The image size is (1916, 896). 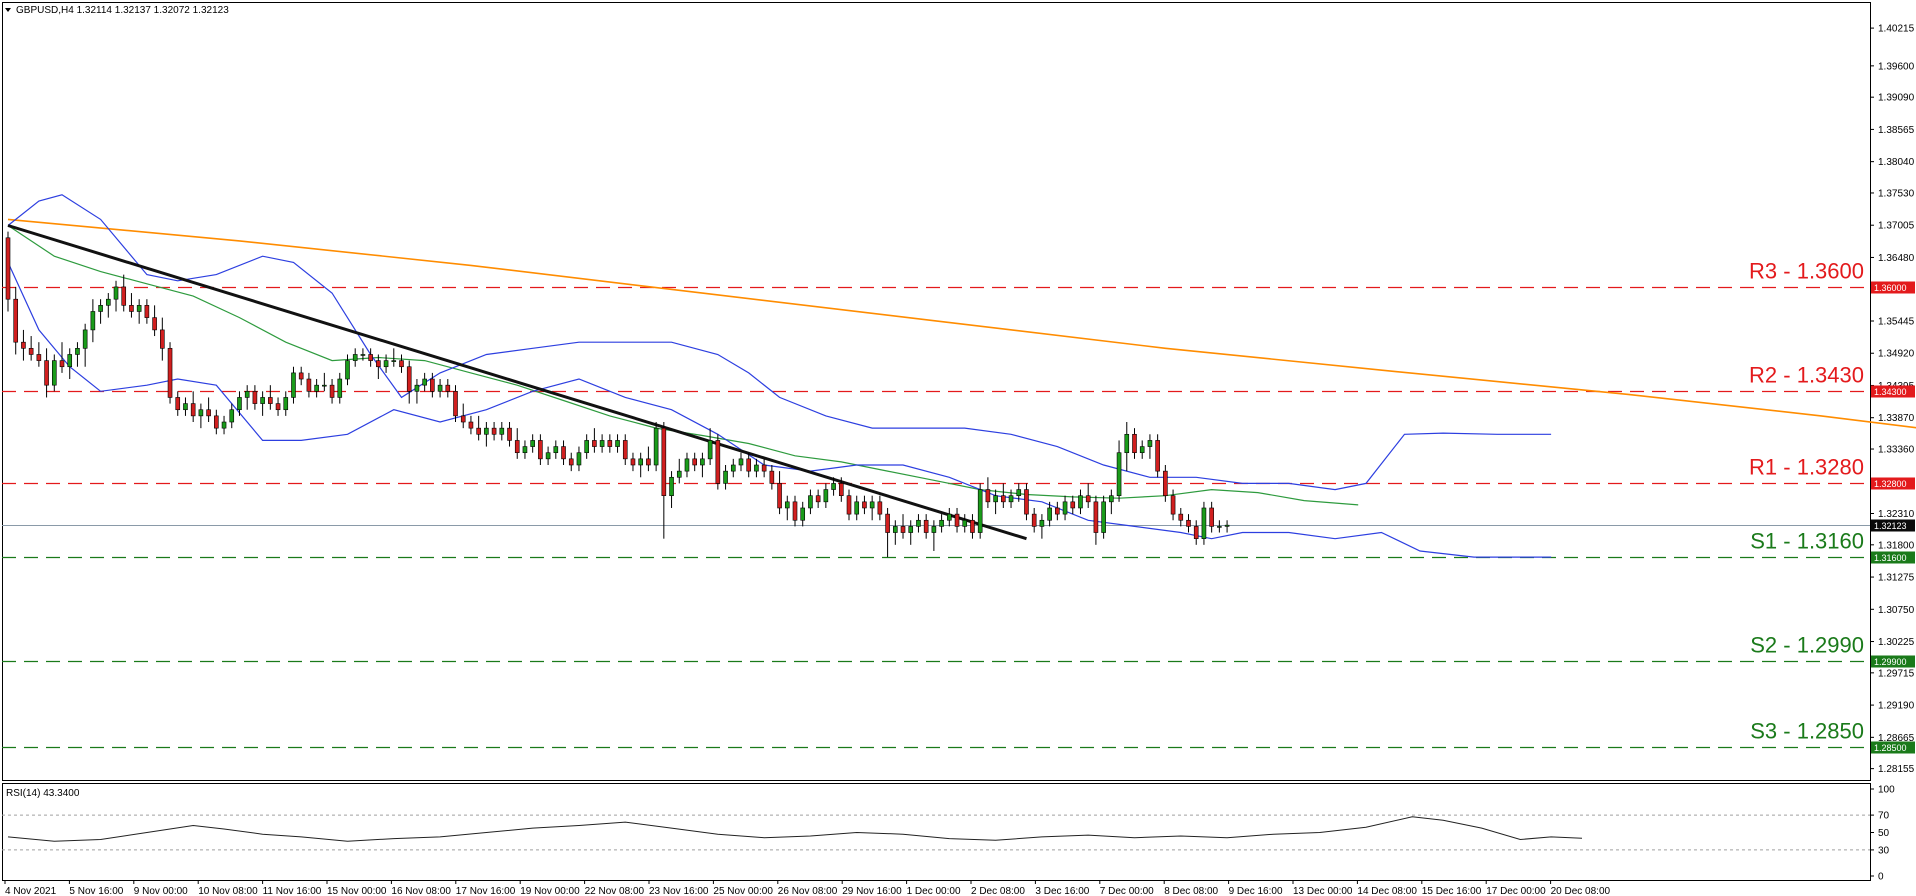 What do you see at coordinates (1807, 731) in the screenshot?
I see `level-label: S3 - 1.2850` at bounding box center [1807, 731].